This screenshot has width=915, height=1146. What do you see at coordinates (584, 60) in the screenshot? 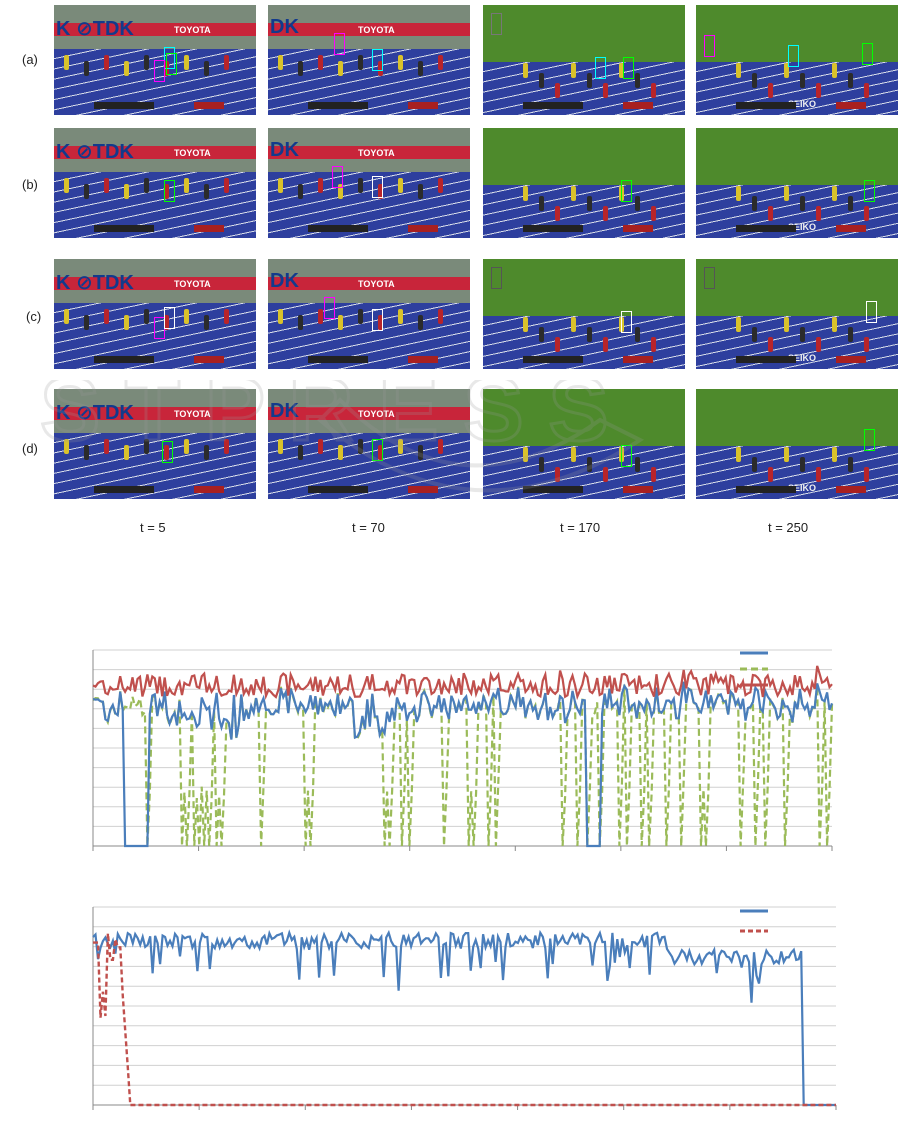
I see `video-frame` at bounding box center [584, 60].